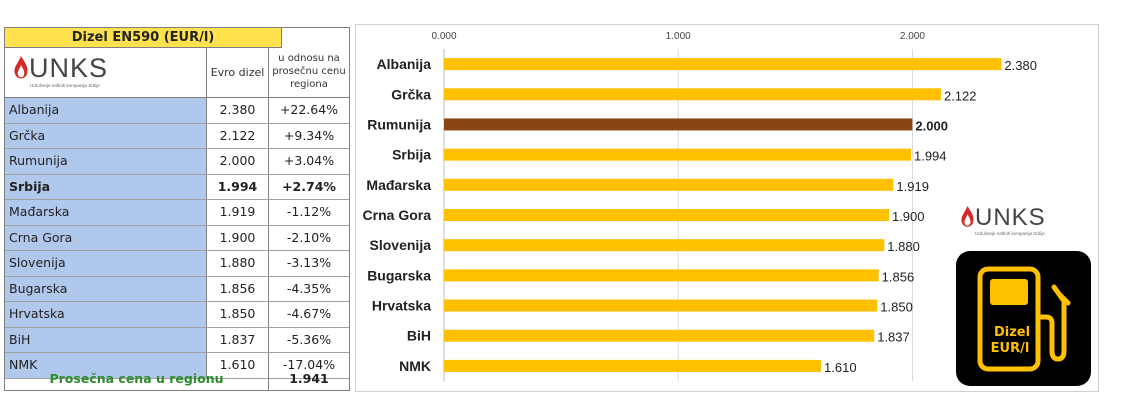  I want to click on table-cell-price: 1.919, so click(238, 212).